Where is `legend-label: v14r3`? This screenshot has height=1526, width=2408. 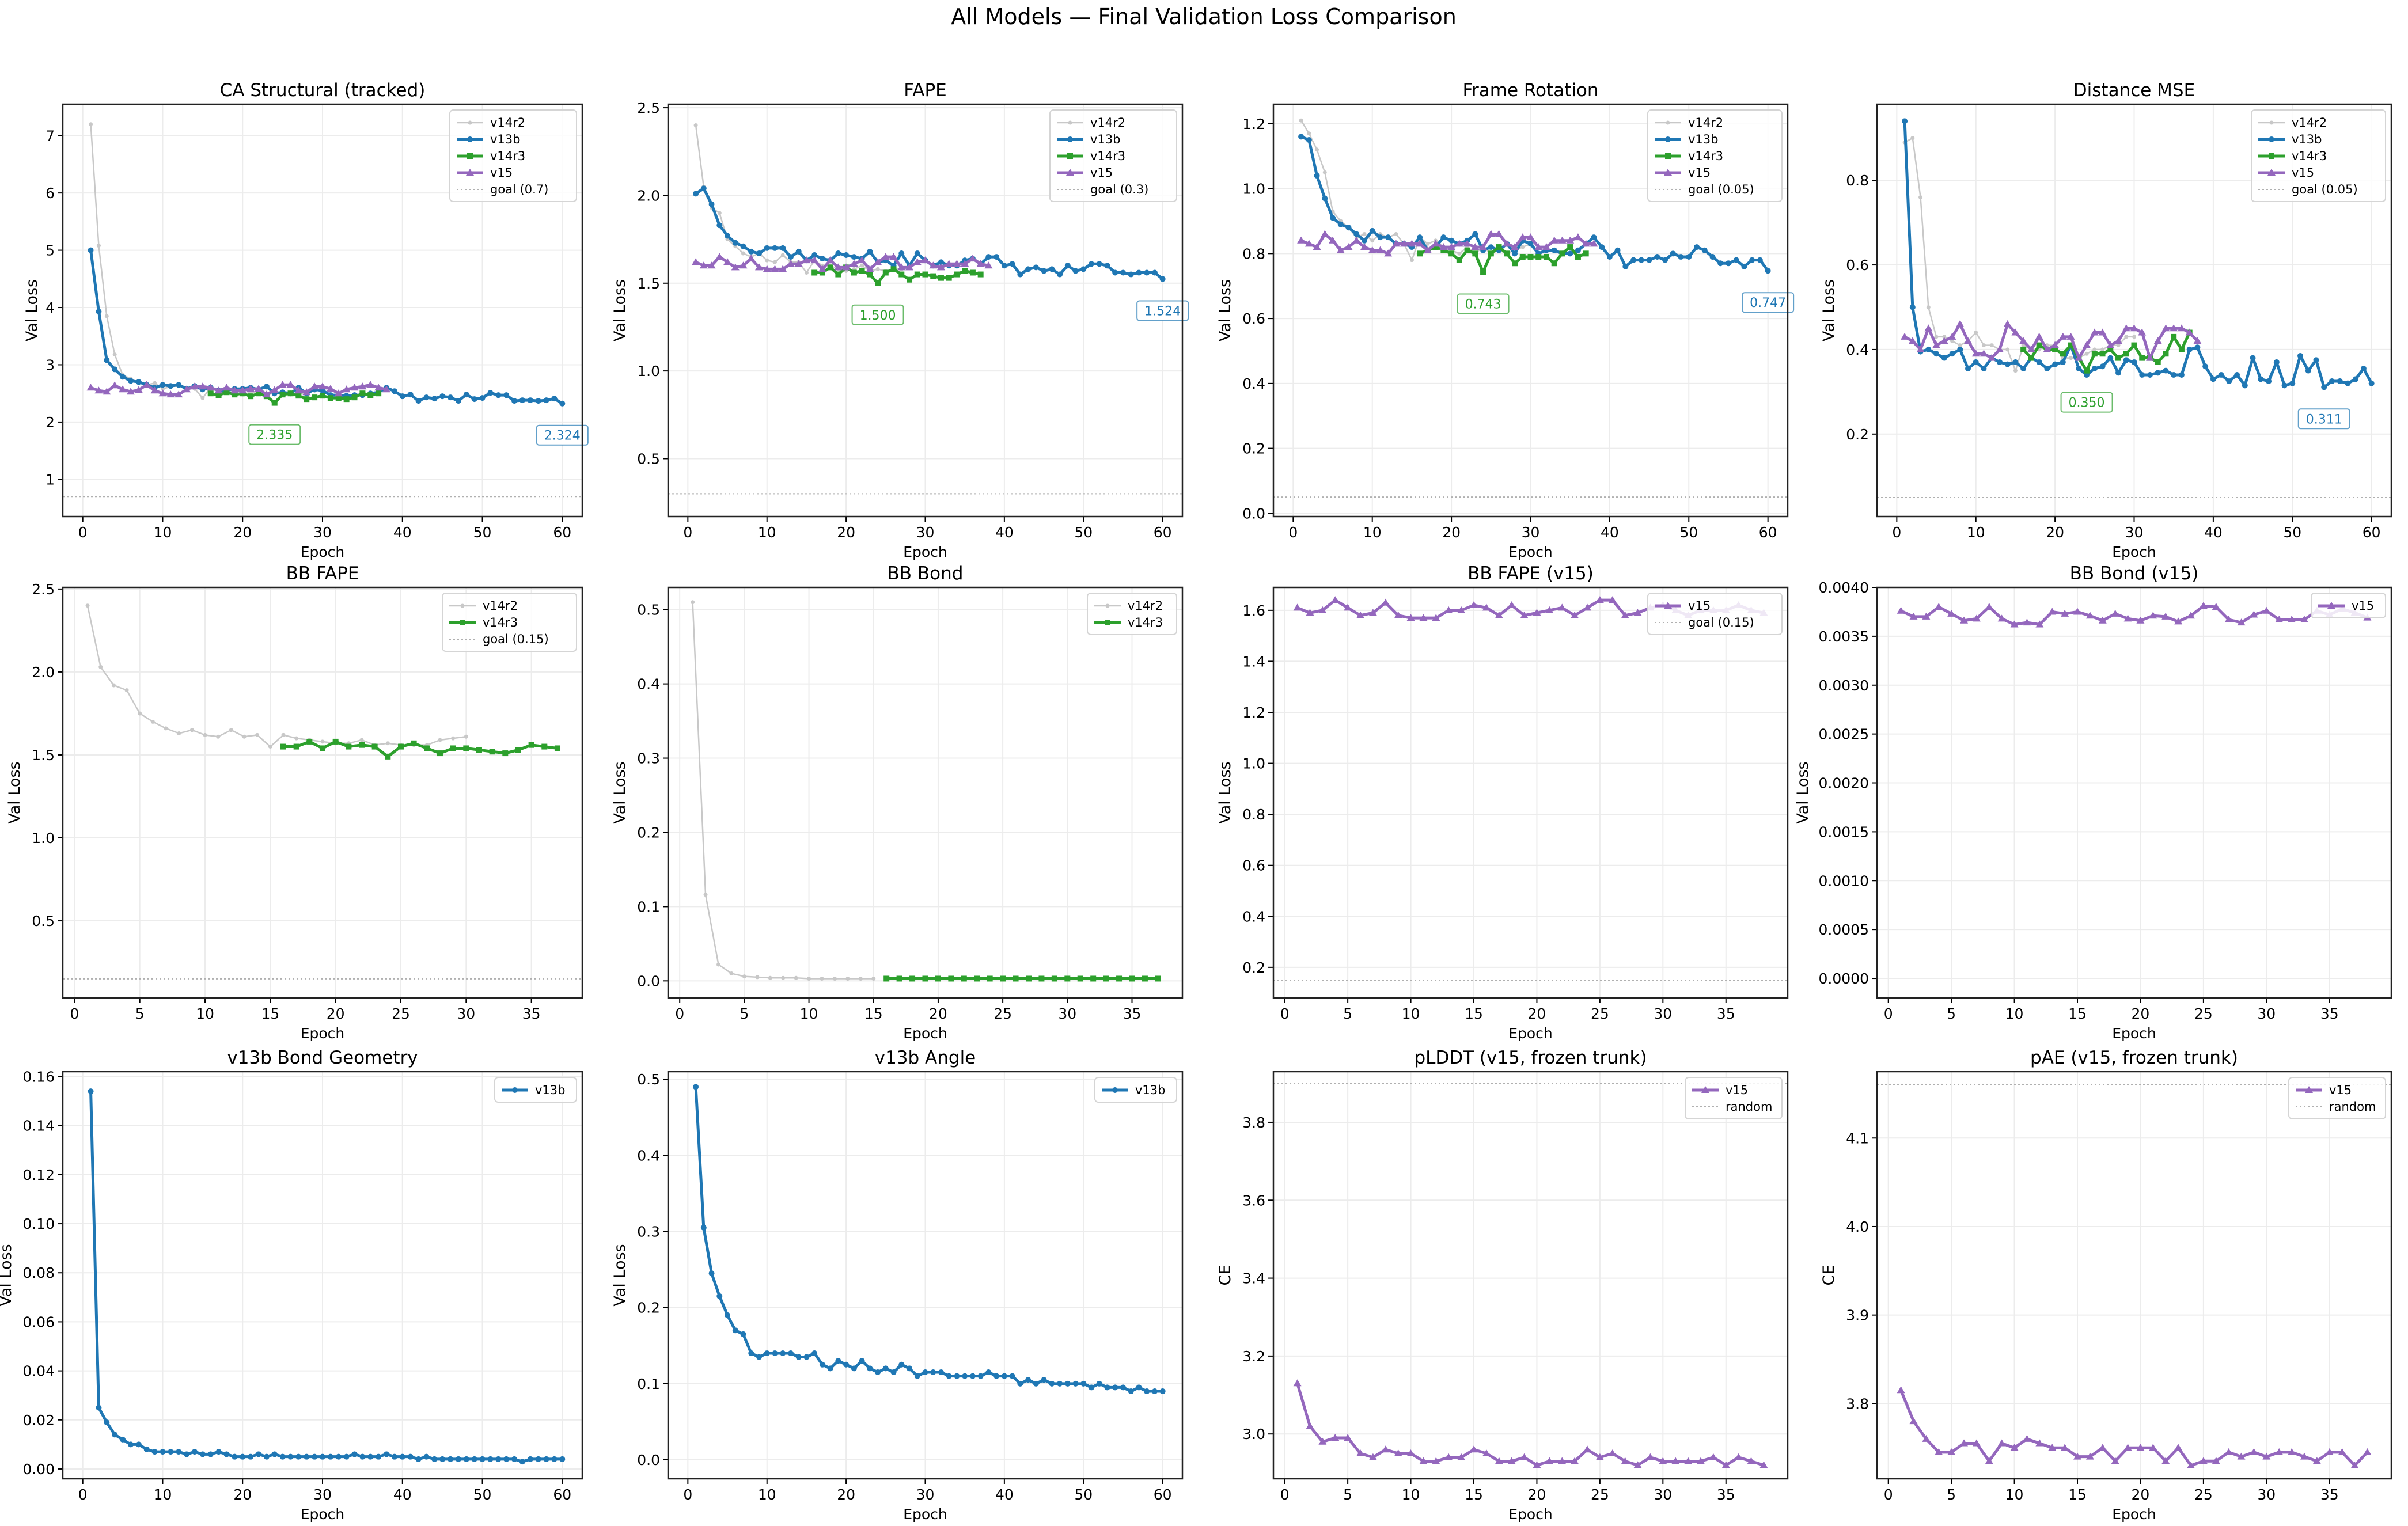
legend-label: v14r3 is located at coordinates (1705, 156).